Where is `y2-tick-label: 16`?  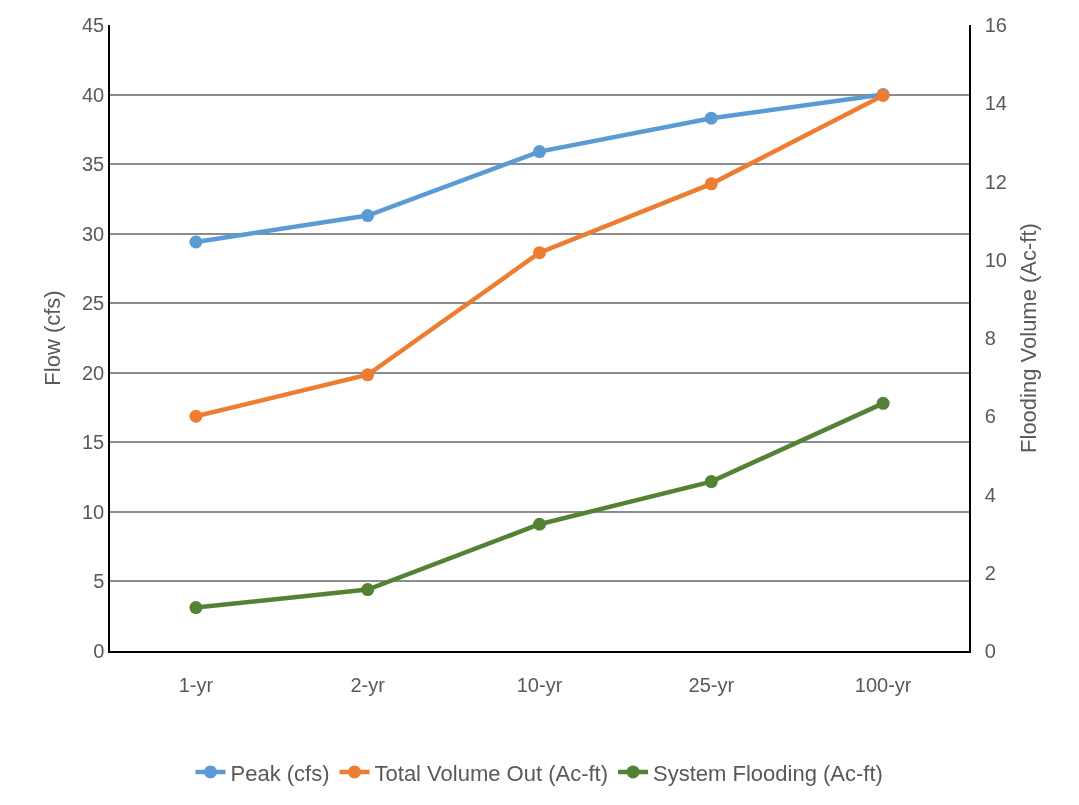 y2-tick-label: 16 is located at coordinates (995, 25).